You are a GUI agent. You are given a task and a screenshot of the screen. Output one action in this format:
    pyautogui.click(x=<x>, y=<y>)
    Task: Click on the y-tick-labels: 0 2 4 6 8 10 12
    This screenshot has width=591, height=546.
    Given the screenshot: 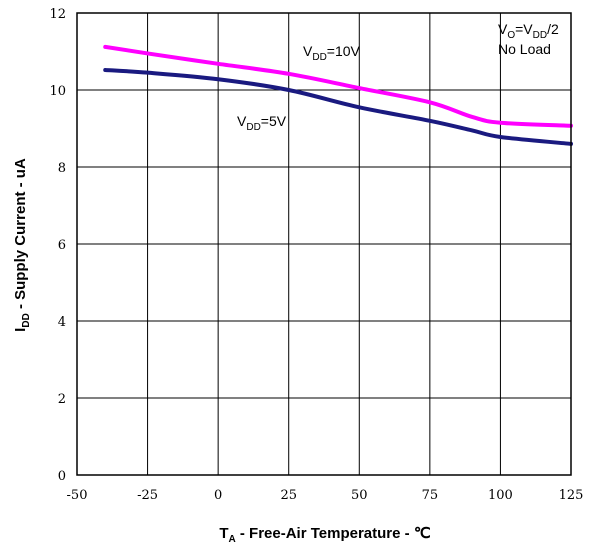 What is the action you would take?
    pyautogui.click(x=57, y=245)
    